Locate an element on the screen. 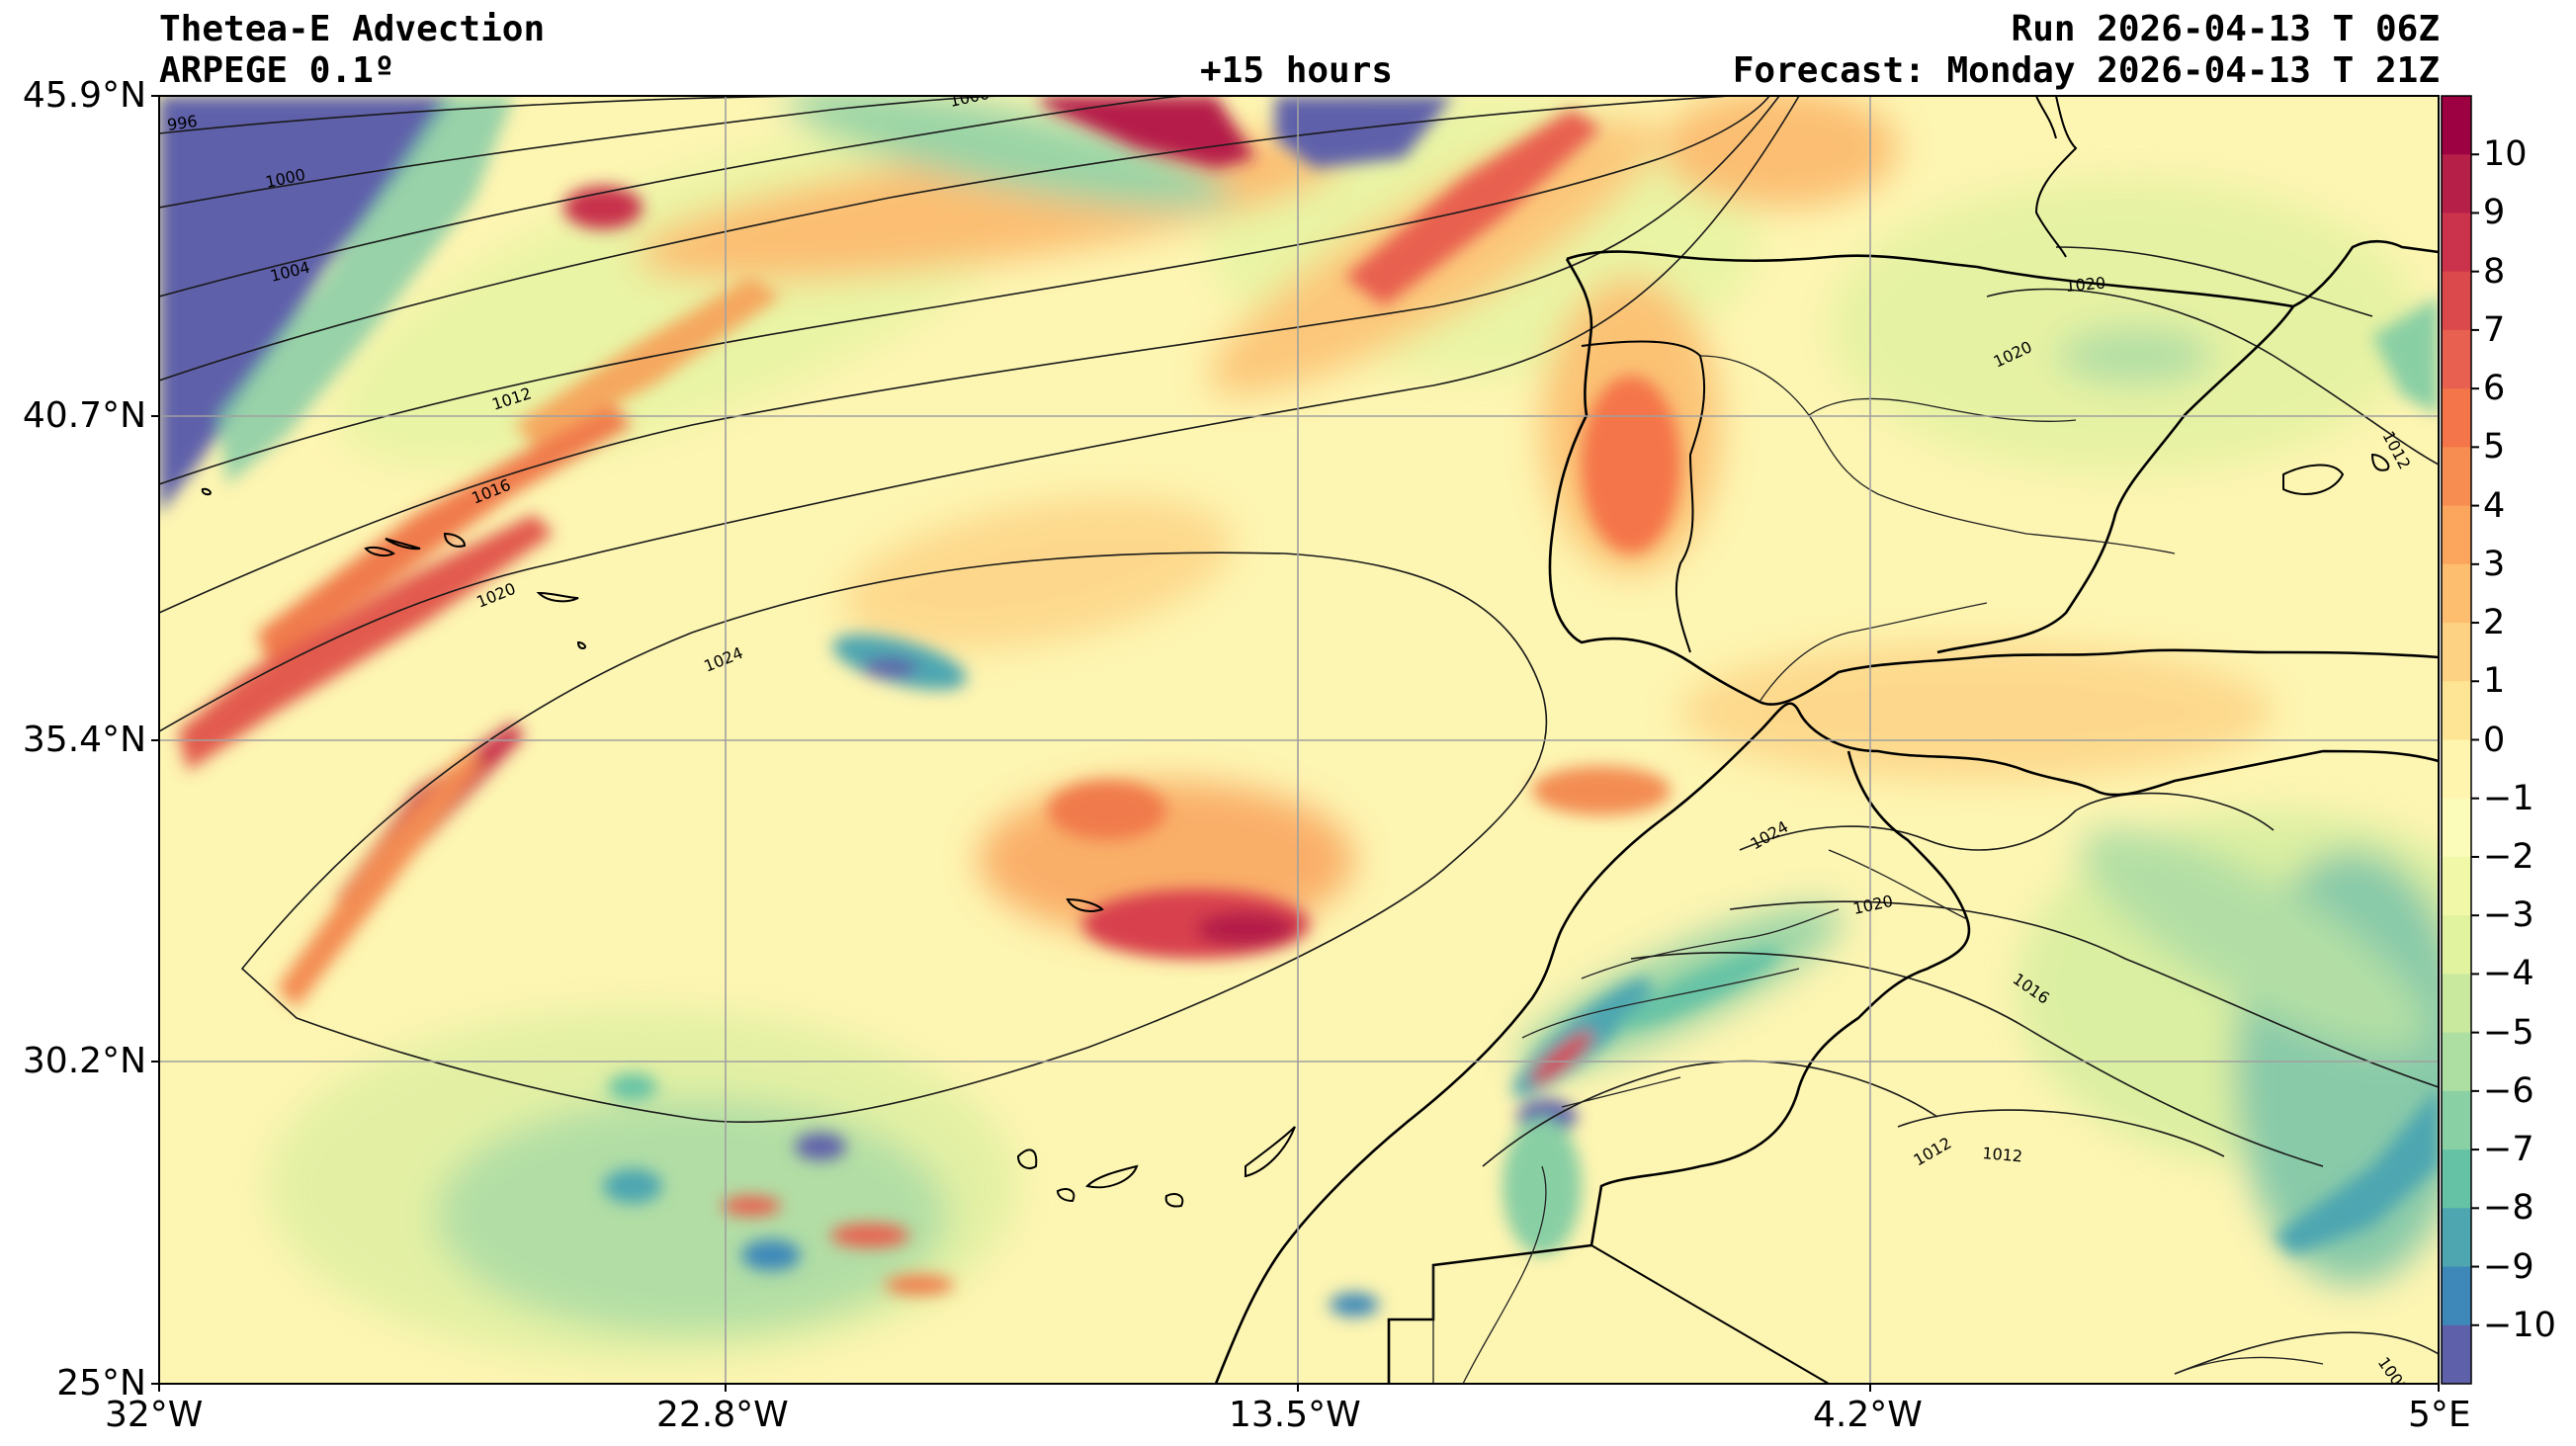 The width and height of the screenshot is (2576, 1446). colorbar-tick-label: 6 is located at coordinates (2494, 389).